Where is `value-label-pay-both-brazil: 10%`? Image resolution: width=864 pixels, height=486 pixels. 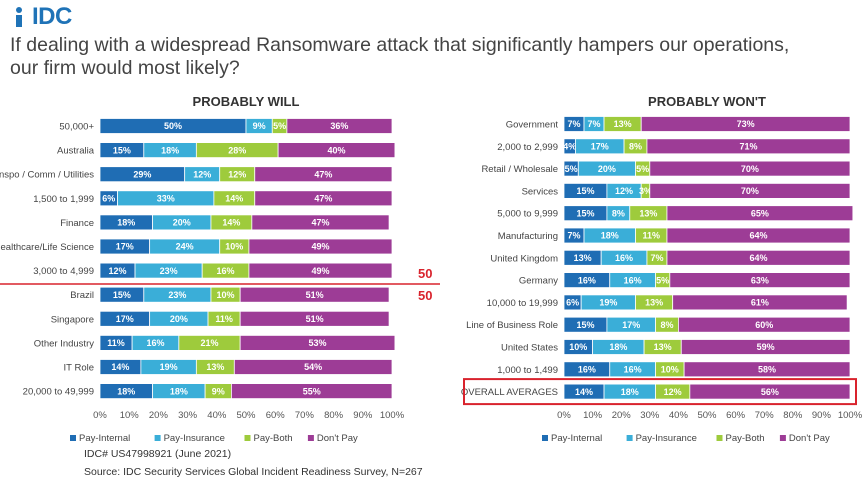
value-label-pay-both-brazil: 10% is located at coordinates (226, 295).